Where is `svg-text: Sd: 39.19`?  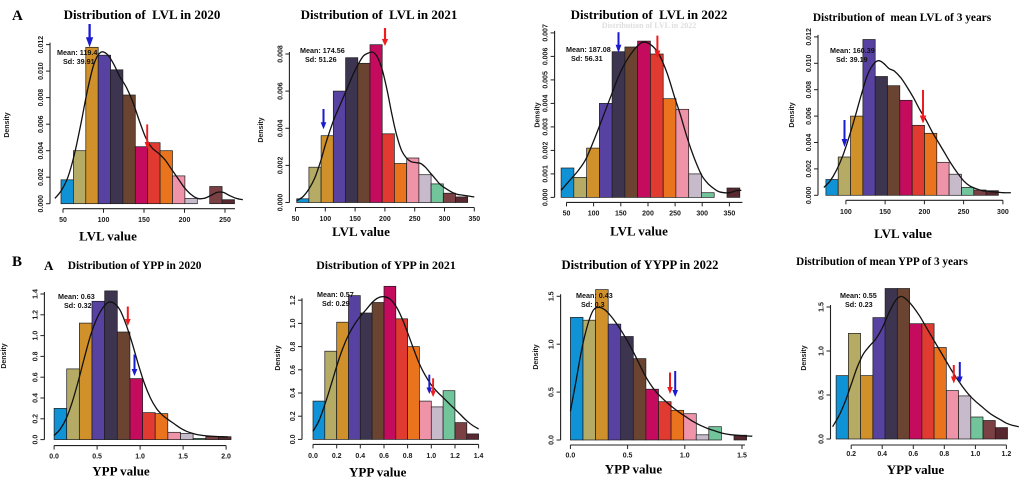 svg-text: Sd: 39.19 is located at coordinates (852, 59).